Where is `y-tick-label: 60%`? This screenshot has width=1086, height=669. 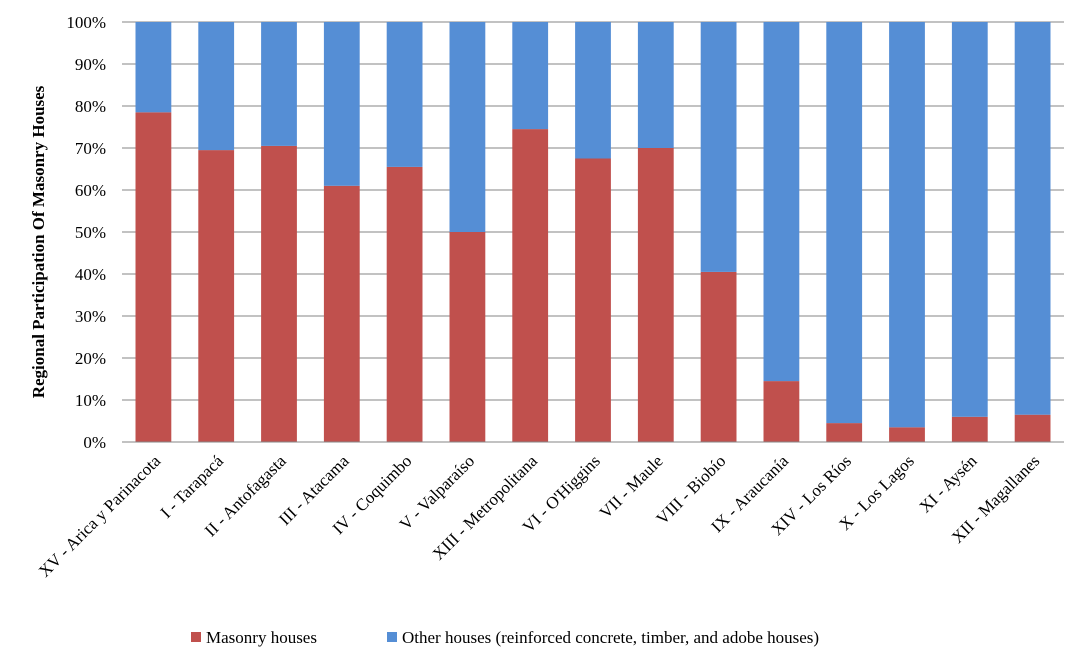
y-tick-label: 60% is located at coordinates (90, 190).